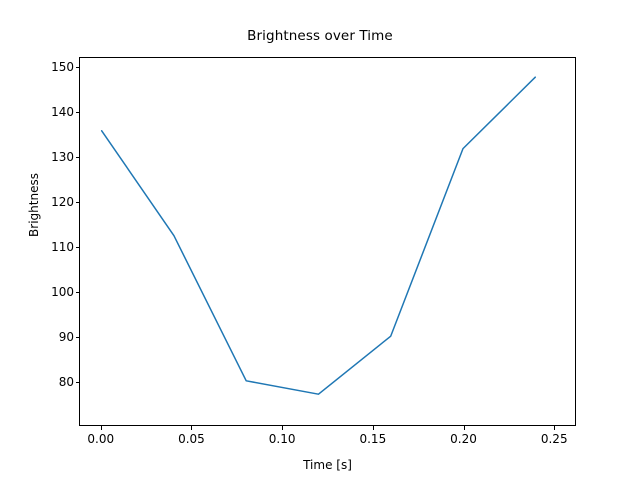 This screenshot has width=640, height=480. I want to click on y-tick-label: 110, so click(62, 246).